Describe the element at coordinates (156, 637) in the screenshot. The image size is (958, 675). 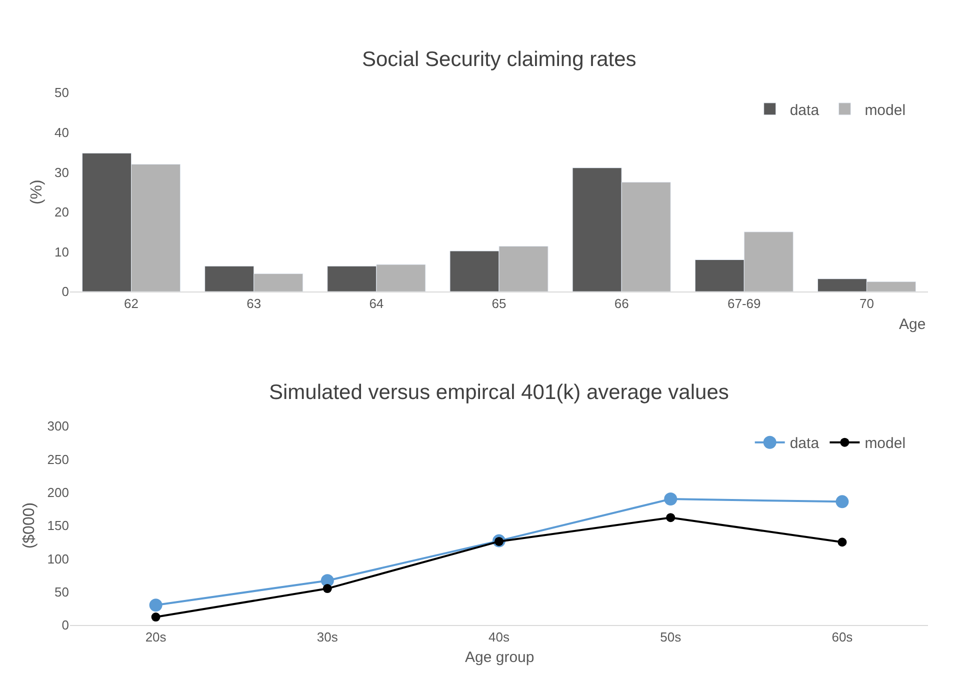
I see `x-tick-label: 20s` at that location.